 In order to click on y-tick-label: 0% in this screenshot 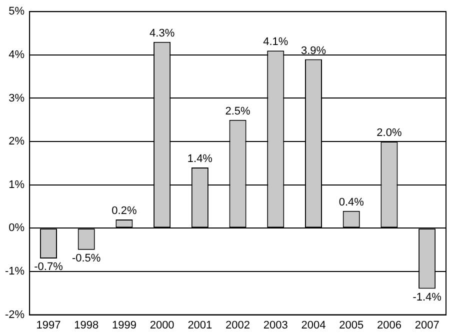, I will do `click(16, 228)`.